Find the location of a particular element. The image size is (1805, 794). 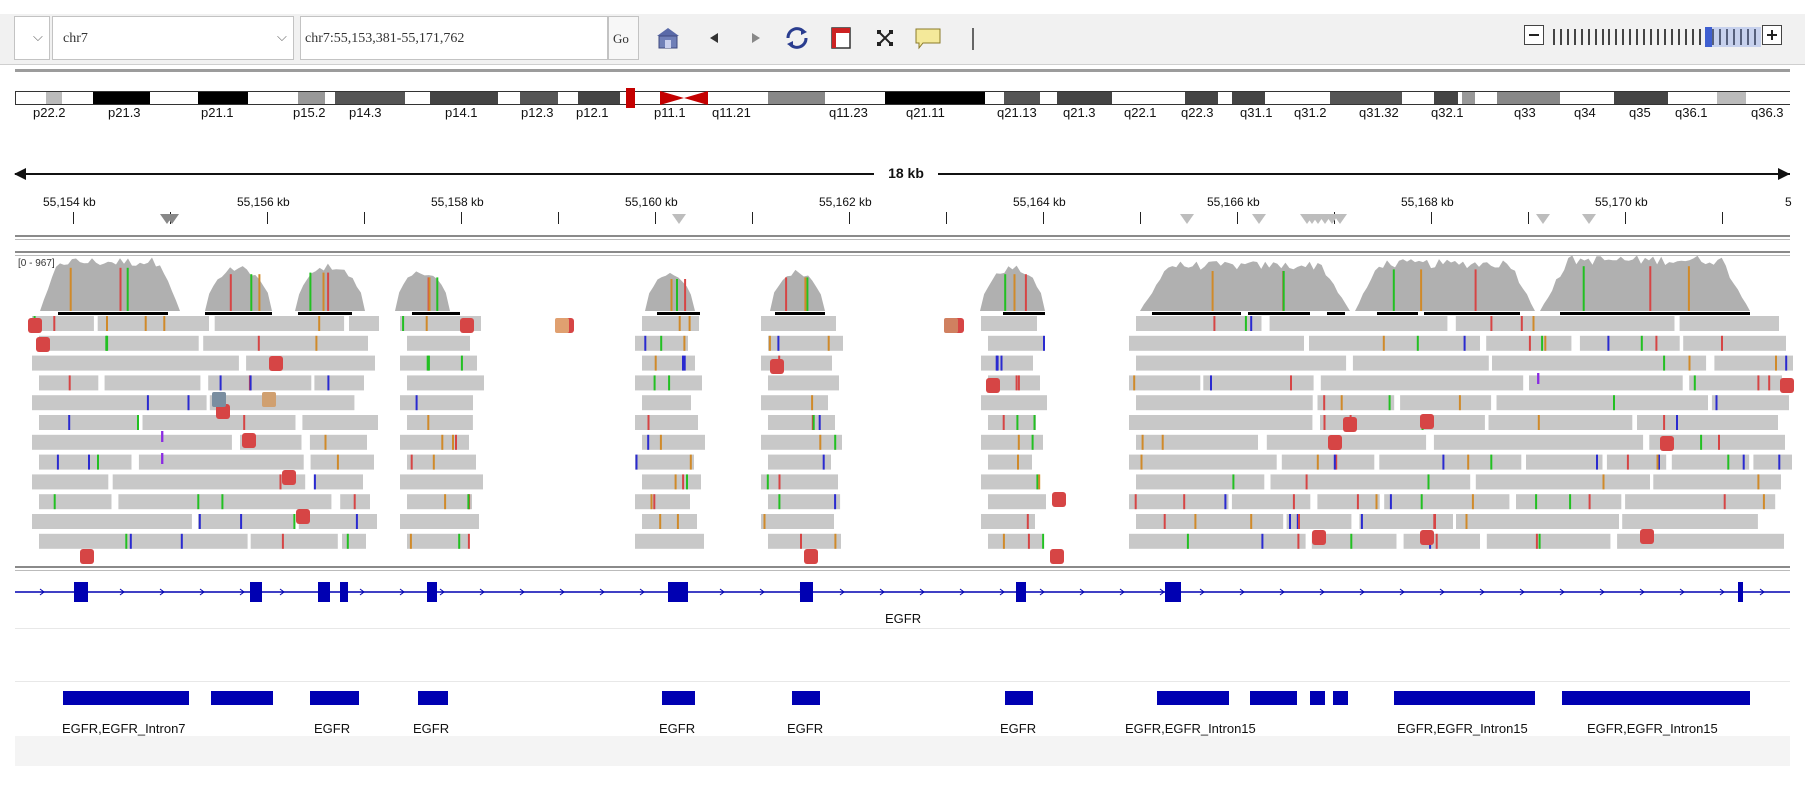

go-button: Go is located at coordinates (623, 38).